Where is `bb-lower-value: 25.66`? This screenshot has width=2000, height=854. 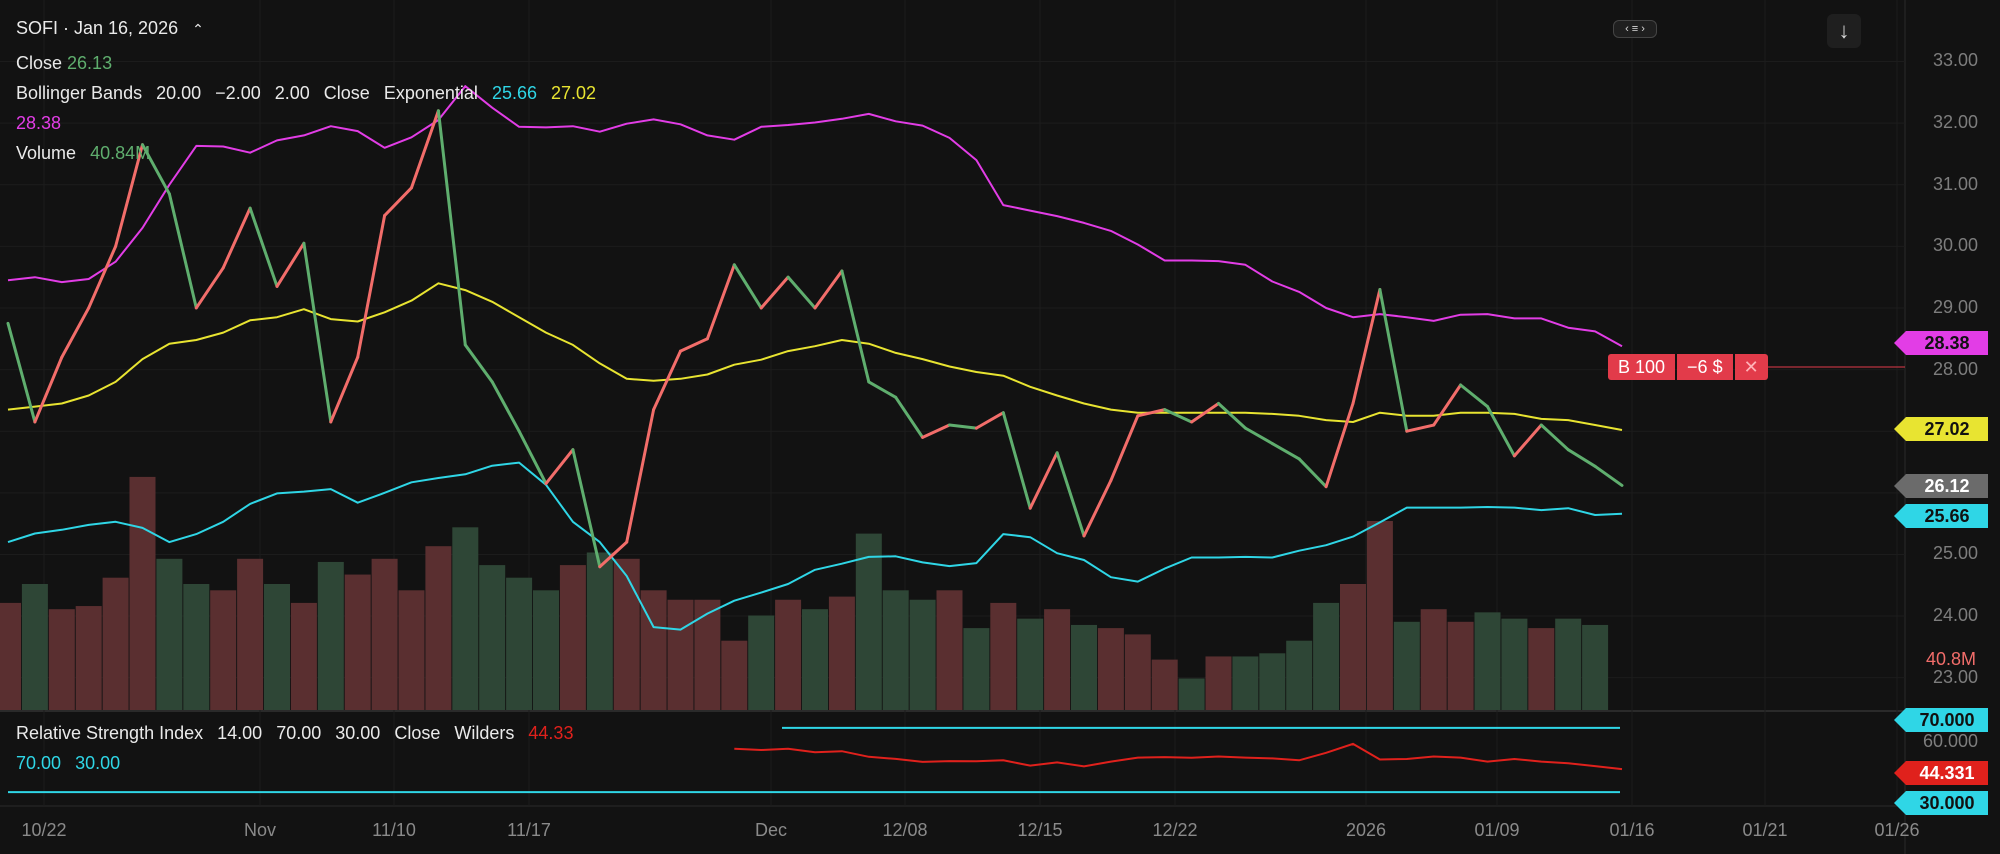
bb-lower-value: 25.66 is located at coordinates (514, 93).